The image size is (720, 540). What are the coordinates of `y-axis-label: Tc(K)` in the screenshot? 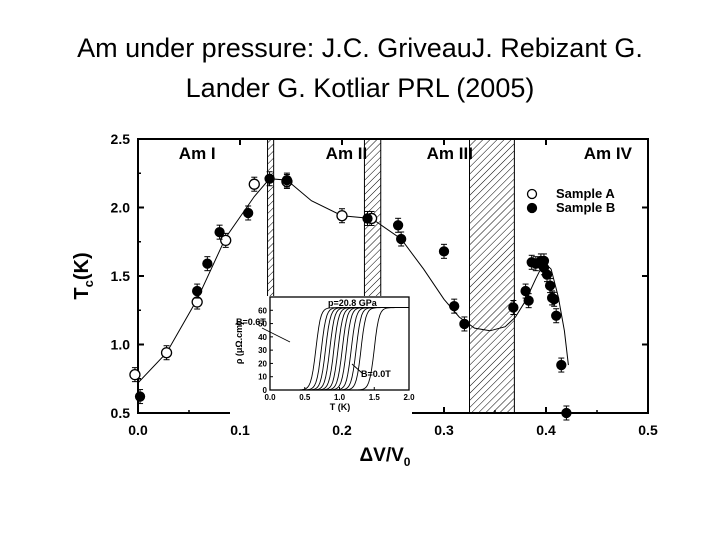 It's located at (83, 275).